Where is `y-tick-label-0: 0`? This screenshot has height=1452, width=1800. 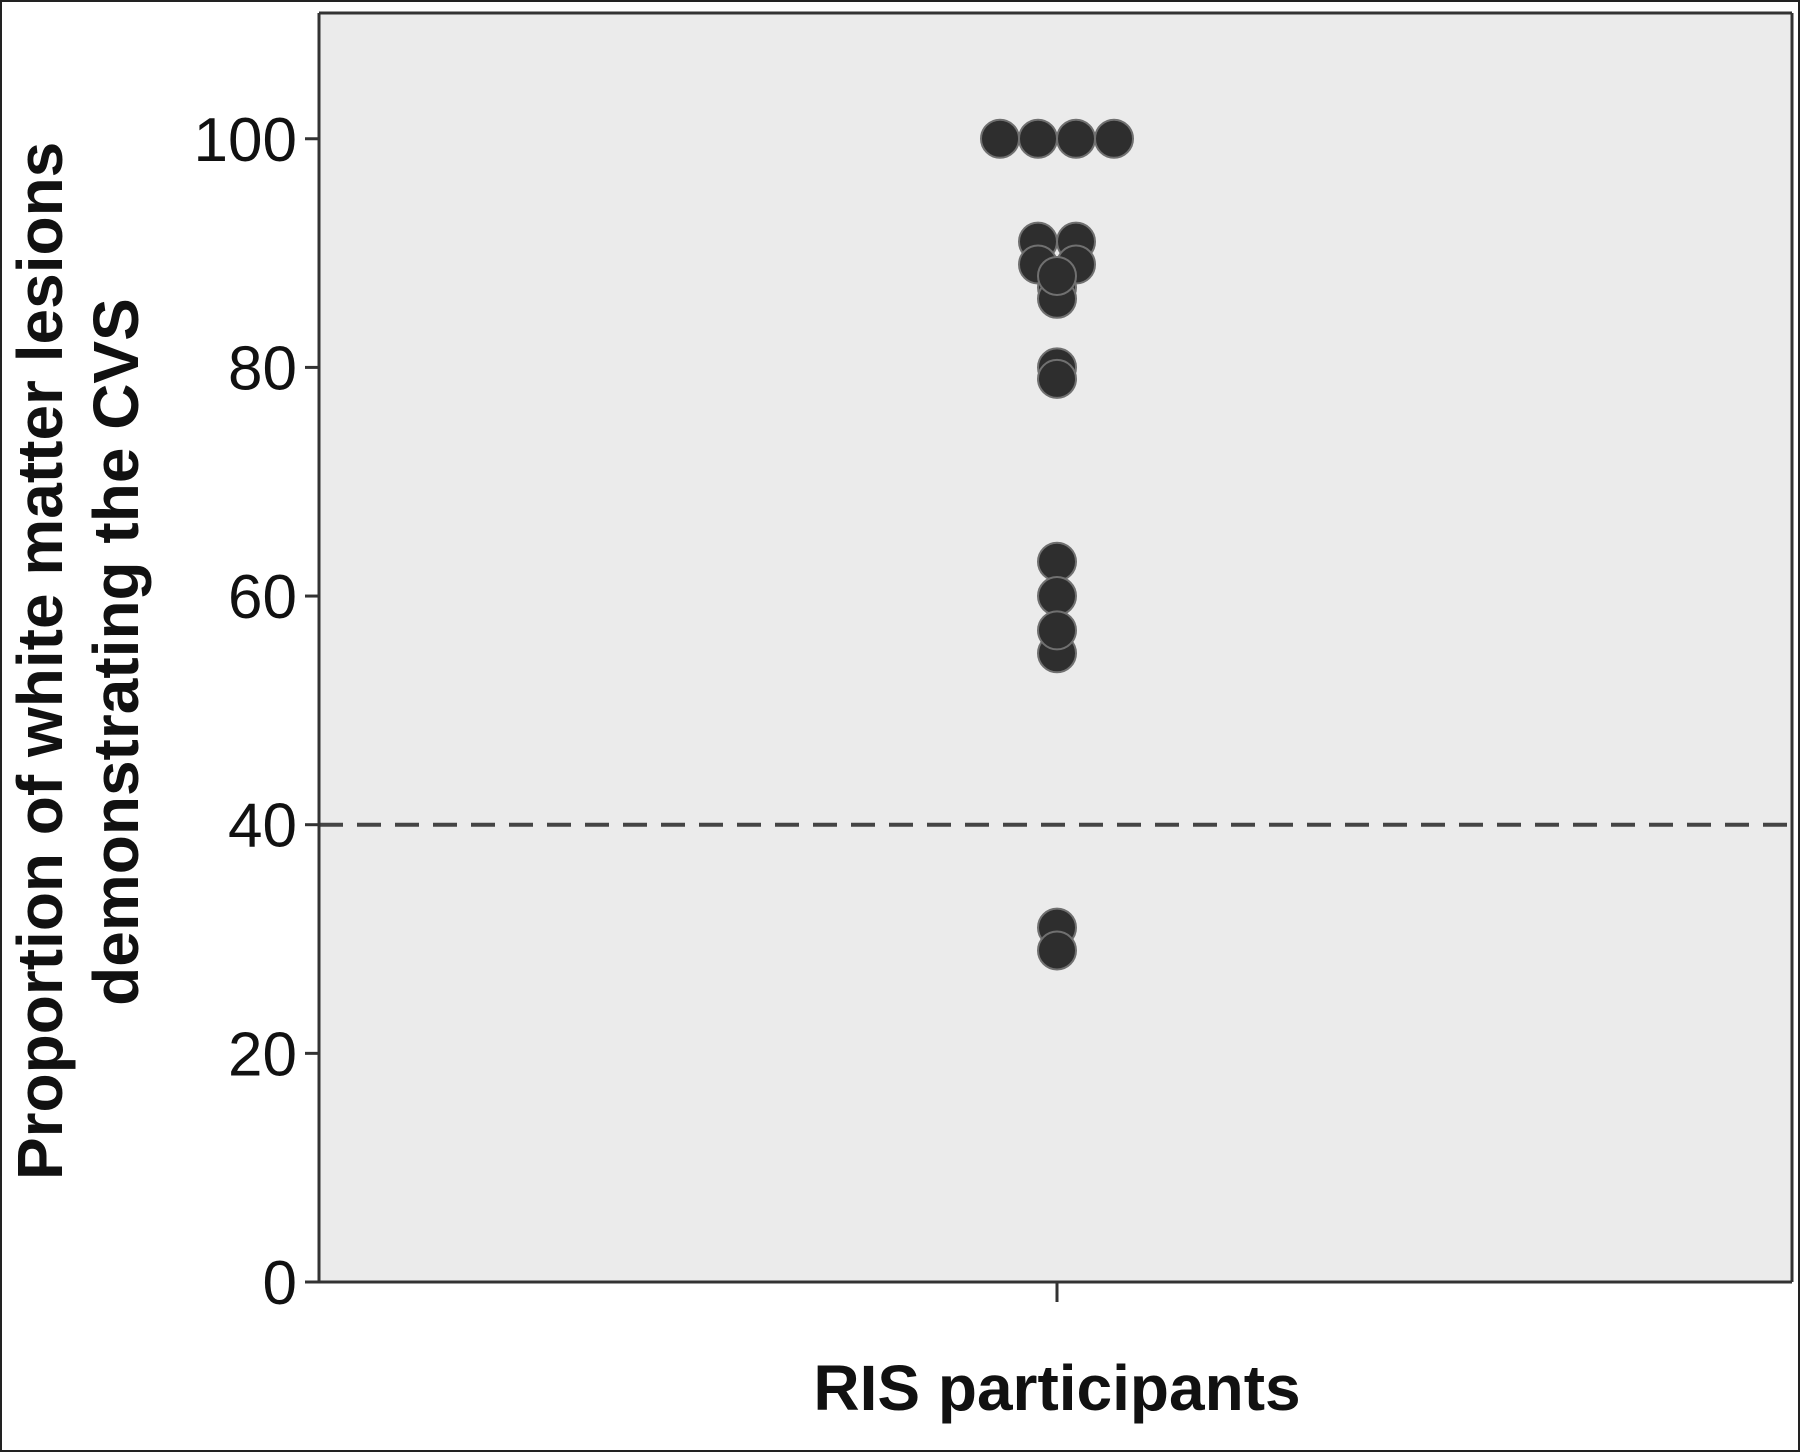
y-tick-label-0: 0 is located at coordinates (280, 1283).